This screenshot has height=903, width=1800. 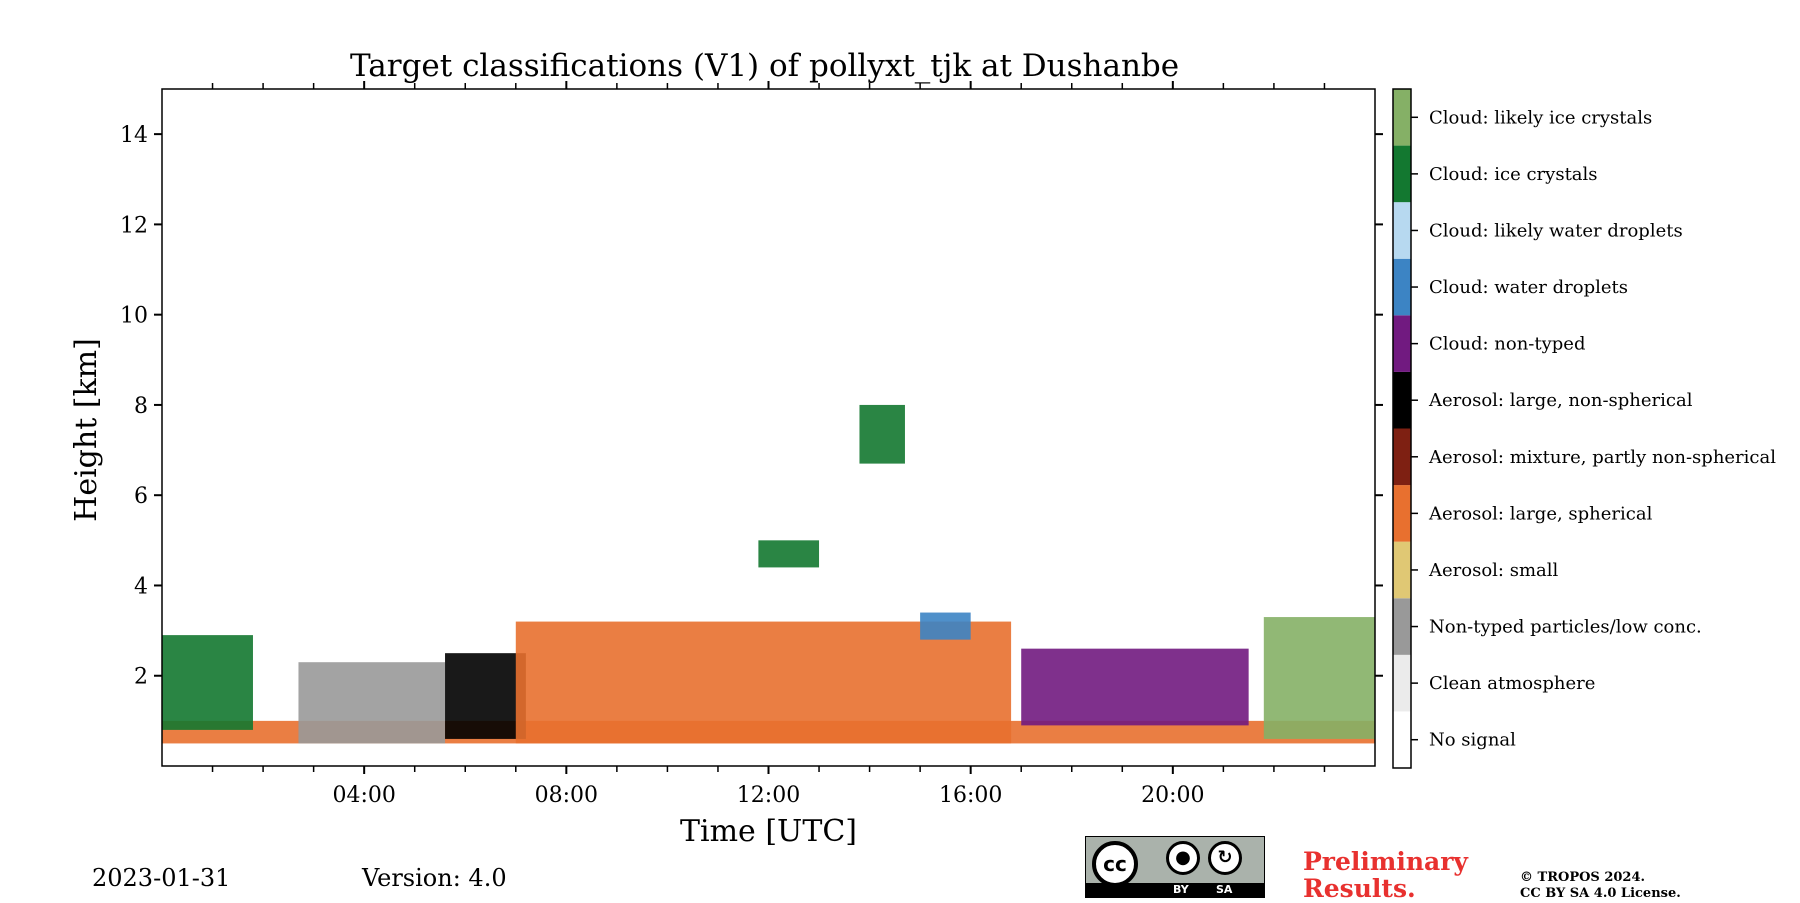 I want to click on person-icon: ●, so click(x=1183, y=858).